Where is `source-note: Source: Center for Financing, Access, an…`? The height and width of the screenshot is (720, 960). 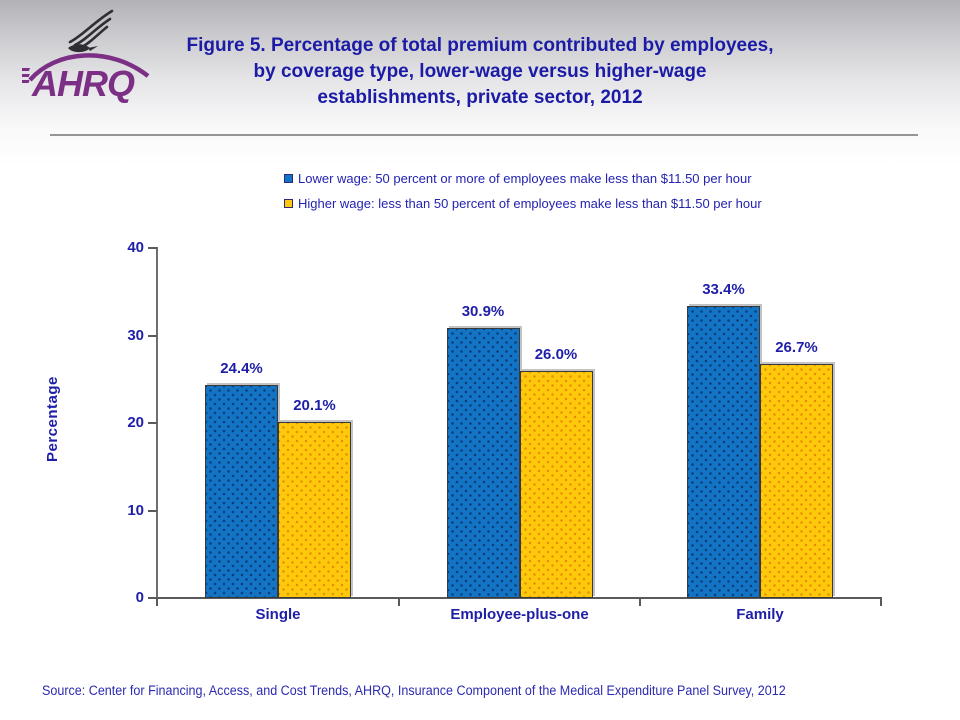
source-note: Source: Center for Financing, Access, an… is located at coordinates (414, 690).